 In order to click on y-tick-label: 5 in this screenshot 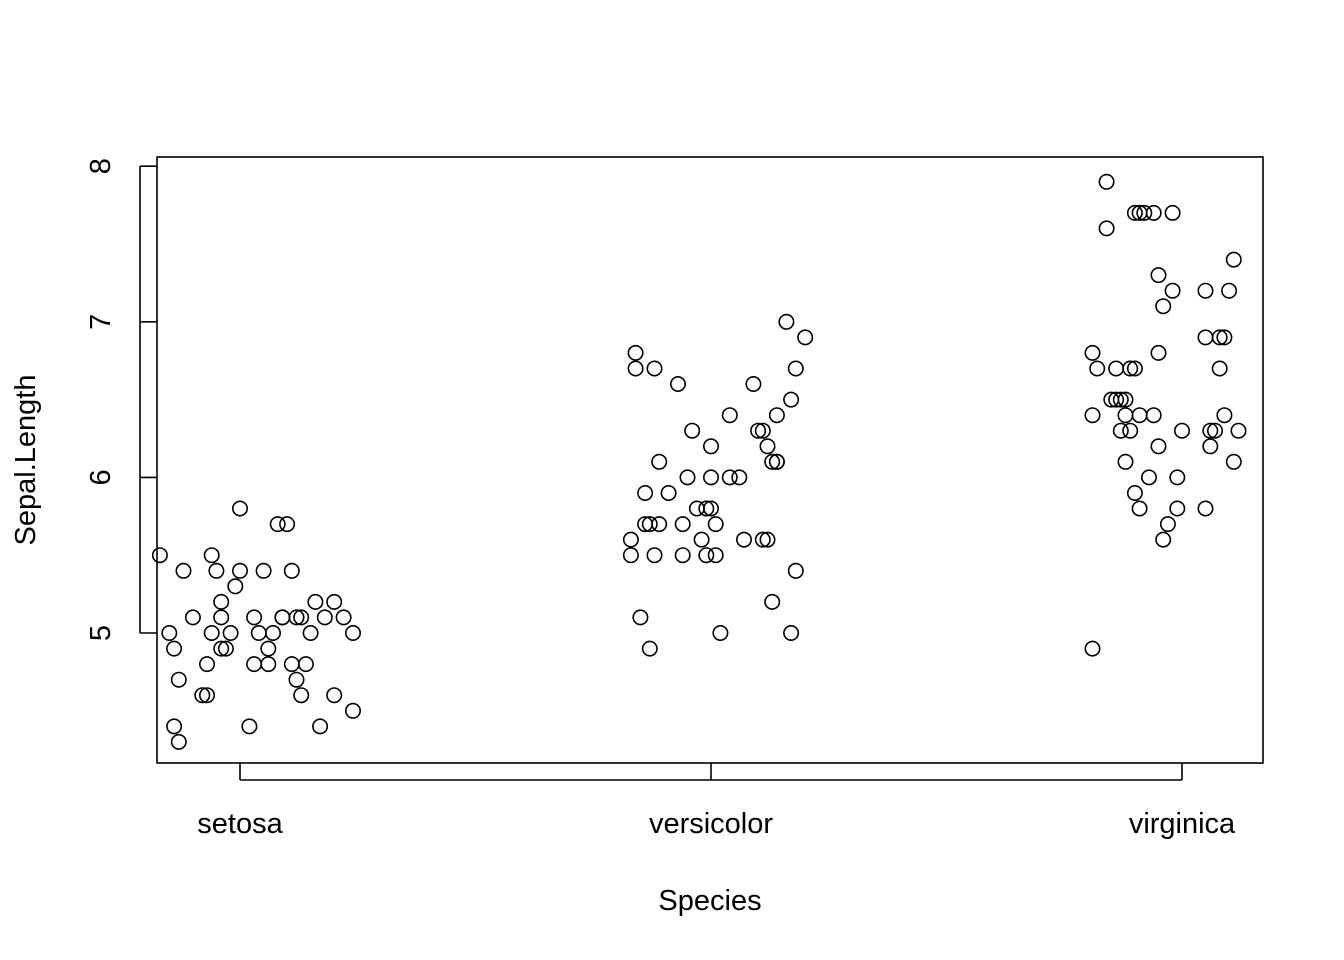, I will do `click(101, 633)`.